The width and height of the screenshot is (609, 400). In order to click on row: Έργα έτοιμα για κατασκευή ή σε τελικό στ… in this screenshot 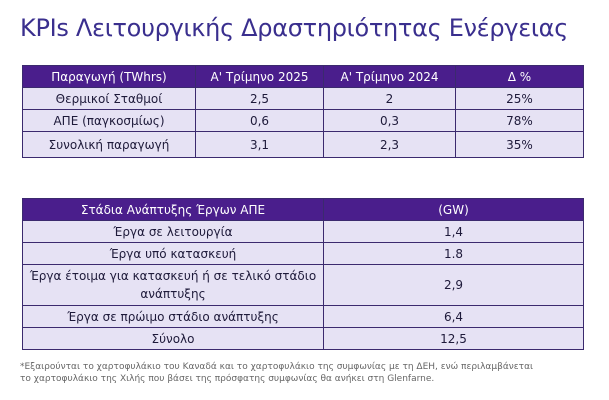, I will do `click(303, 285)`.